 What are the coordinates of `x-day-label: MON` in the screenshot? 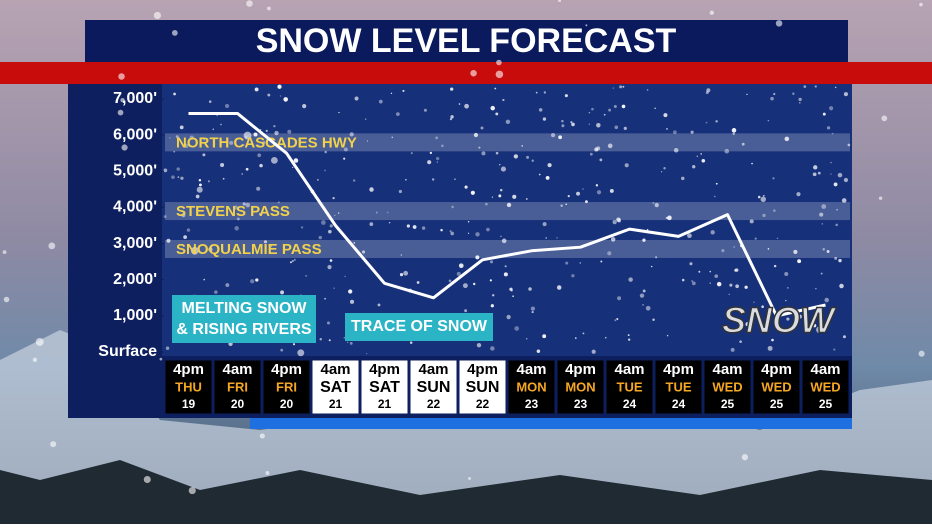 It's located at (580, 386).